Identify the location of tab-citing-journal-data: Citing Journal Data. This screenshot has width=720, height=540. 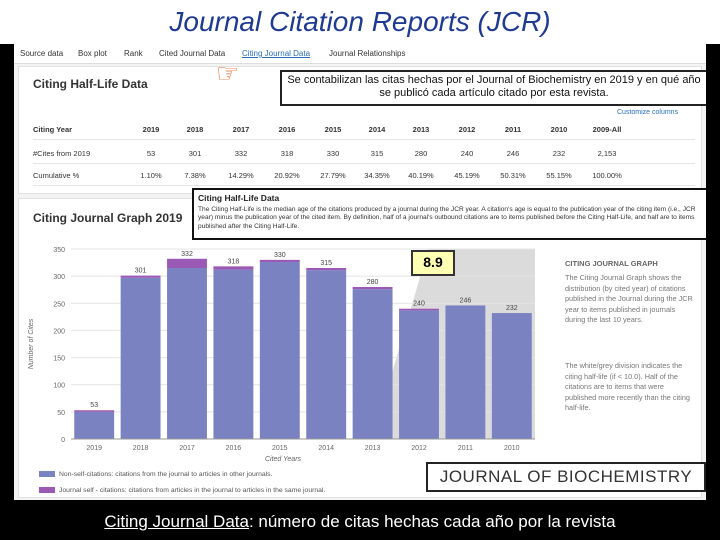
(276, 53).